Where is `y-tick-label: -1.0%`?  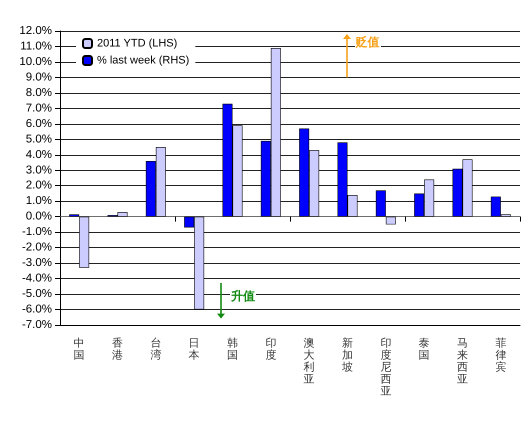 y-tick-label: -1.0% is located at coordinates (37, 232).